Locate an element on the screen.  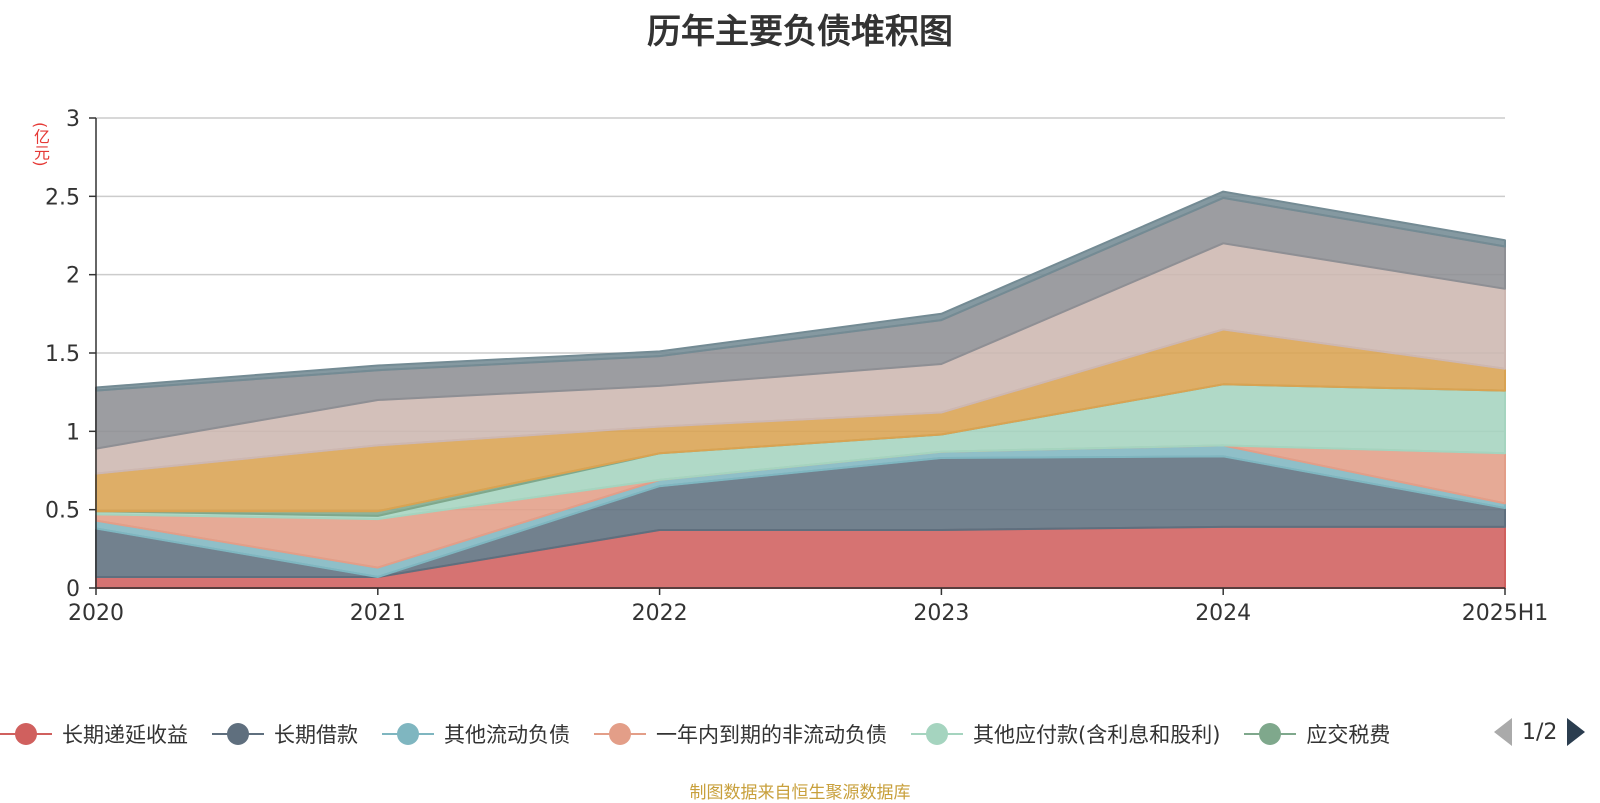
legend-next-page-icon is located at coordinates (1576, 732).